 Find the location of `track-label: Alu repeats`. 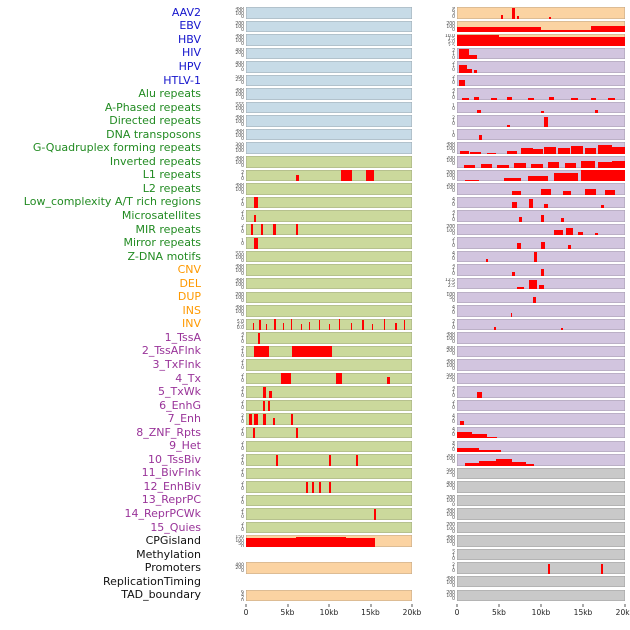

track-label: Alu repeats is located at coordinates (169, 94).